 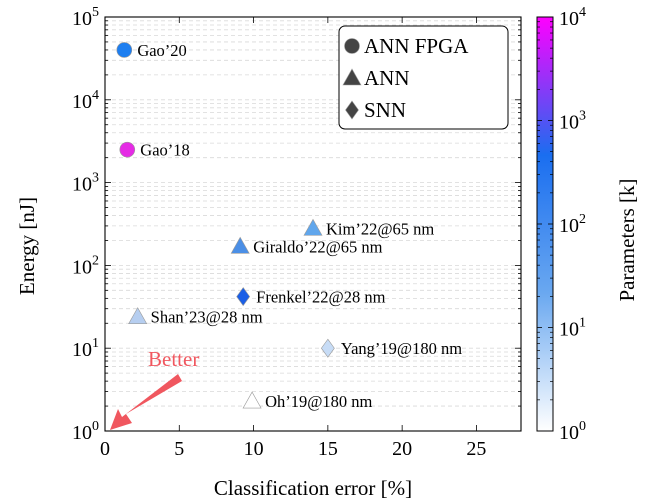 What do you see at coordinates (572, 121) in the screenshot?
I see `colorbar-tick-label: 10³` at bounding box center [572, 121].